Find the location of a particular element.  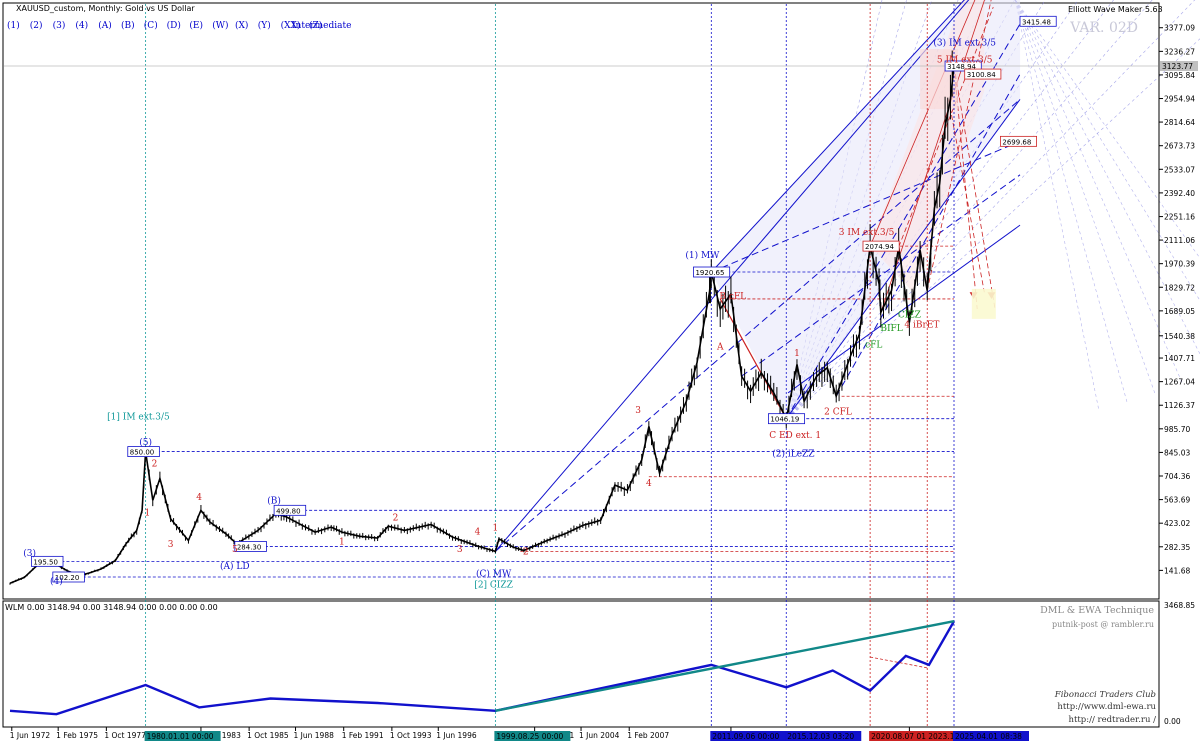

price-tag: 2699.68 is located at coordinates (1018, 141).